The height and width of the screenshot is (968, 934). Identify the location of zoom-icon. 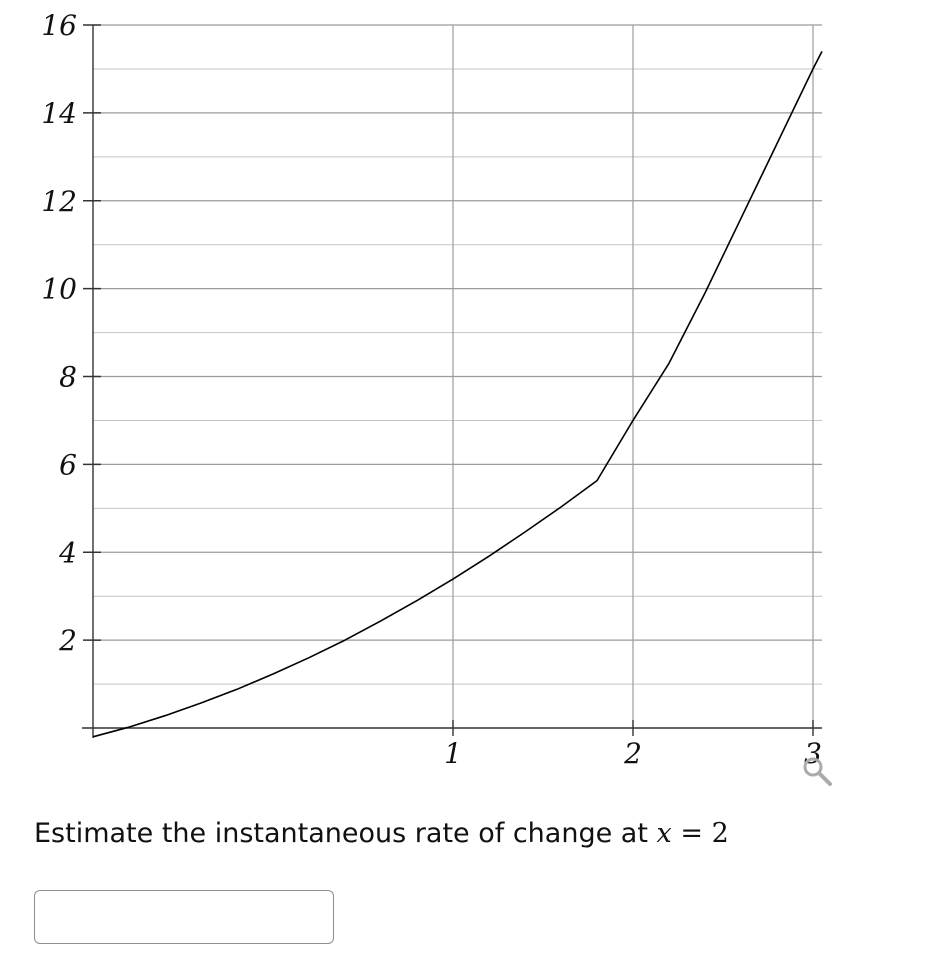
(817, 771).